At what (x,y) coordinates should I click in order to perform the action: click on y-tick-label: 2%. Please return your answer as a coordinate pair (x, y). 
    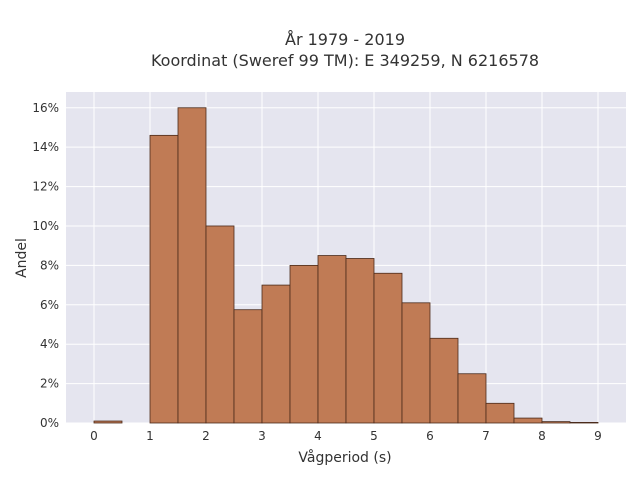
    Looking at the image, I should click on (49, 384).